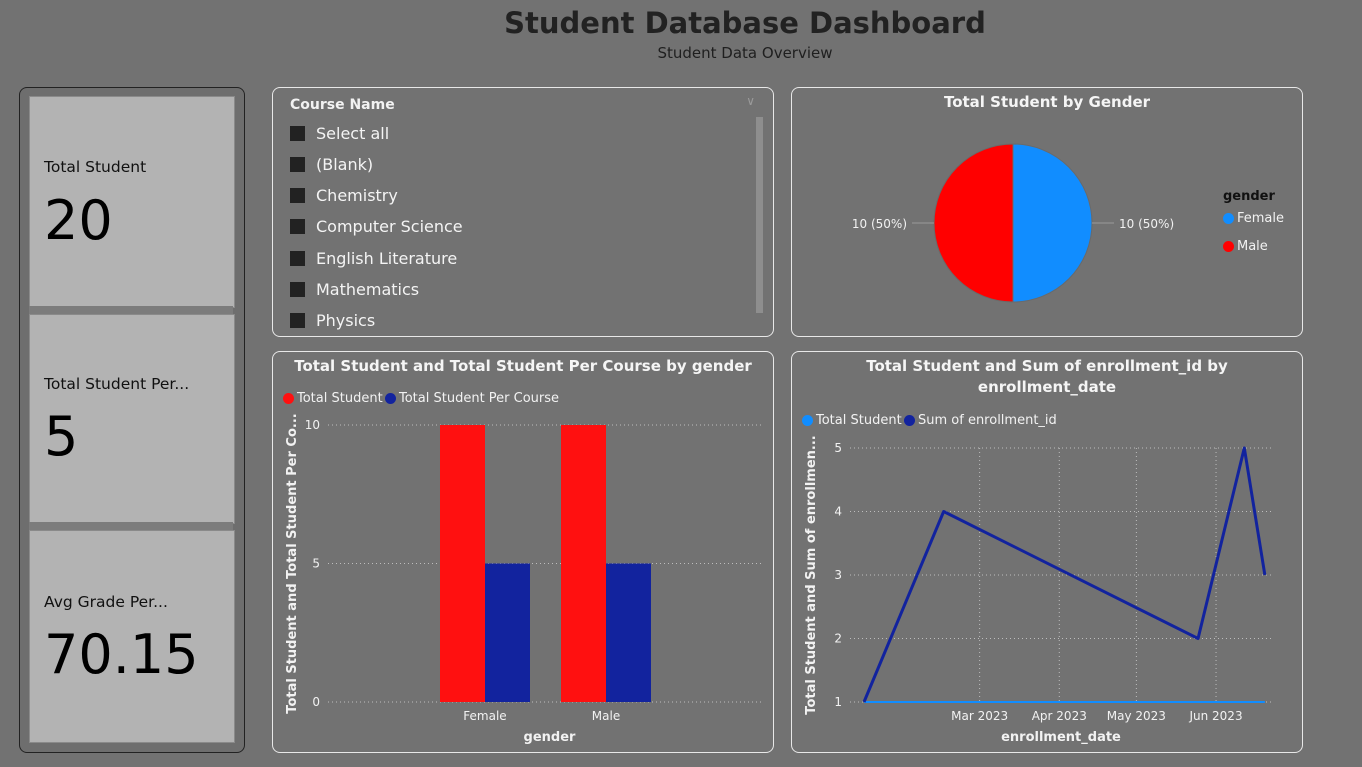  I want to click on legend-item-female: Female, so click(1253, 218).